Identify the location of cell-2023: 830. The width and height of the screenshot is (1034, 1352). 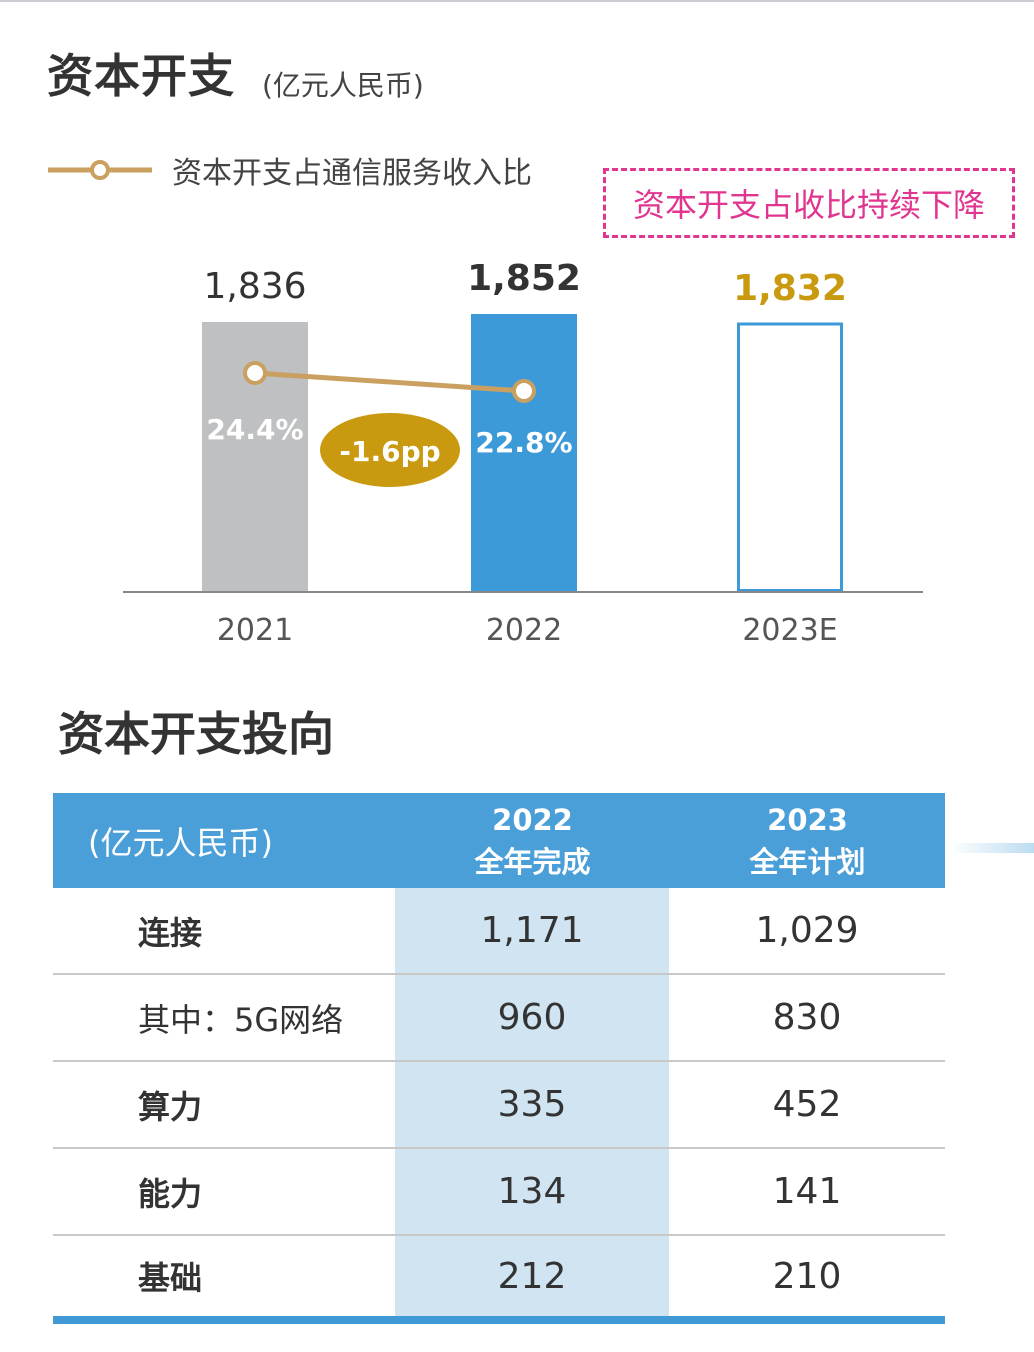
(807, 1017).